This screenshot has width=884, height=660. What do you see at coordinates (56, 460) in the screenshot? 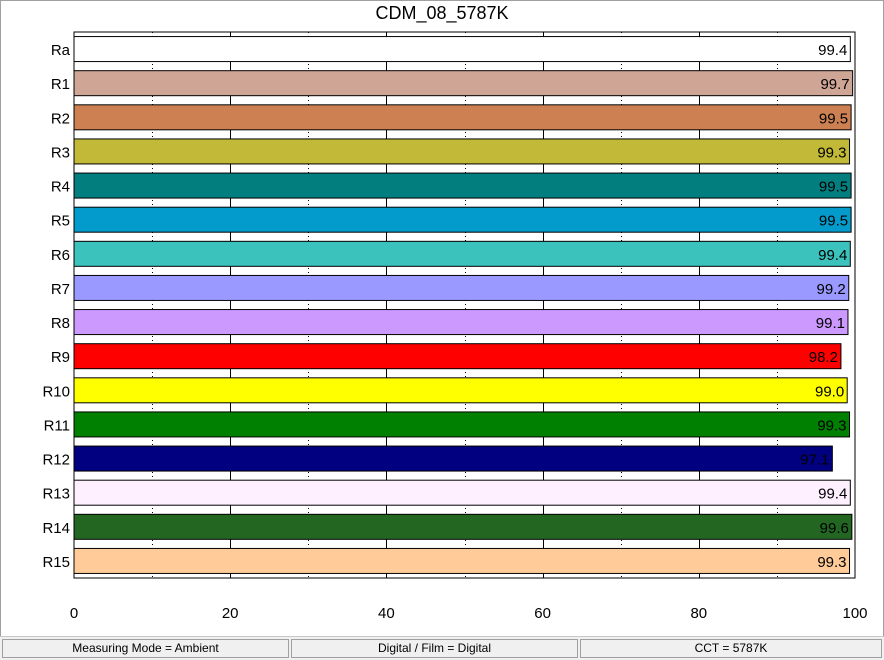
I see `category-label: R12` at bounding box center [56, 460].